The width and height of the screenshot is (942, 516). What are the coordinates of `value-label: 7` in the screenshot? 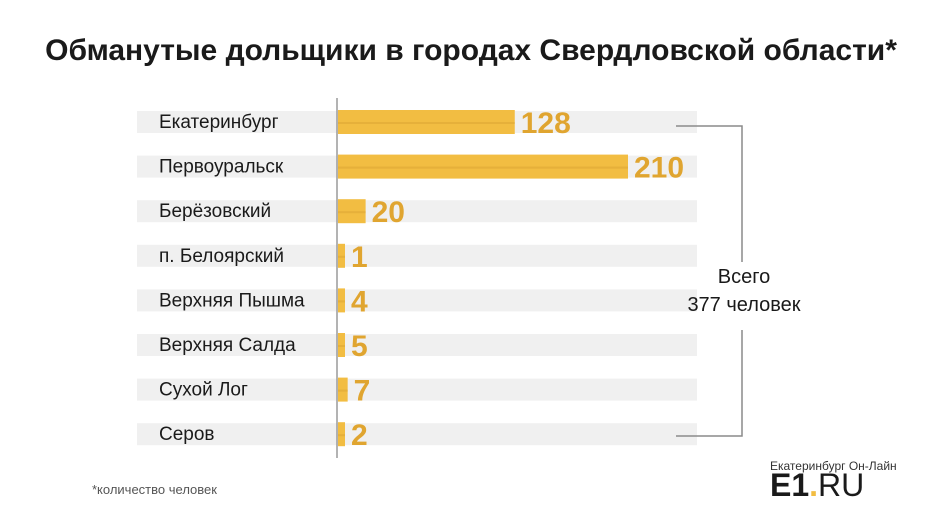 It's located at (362, 391).